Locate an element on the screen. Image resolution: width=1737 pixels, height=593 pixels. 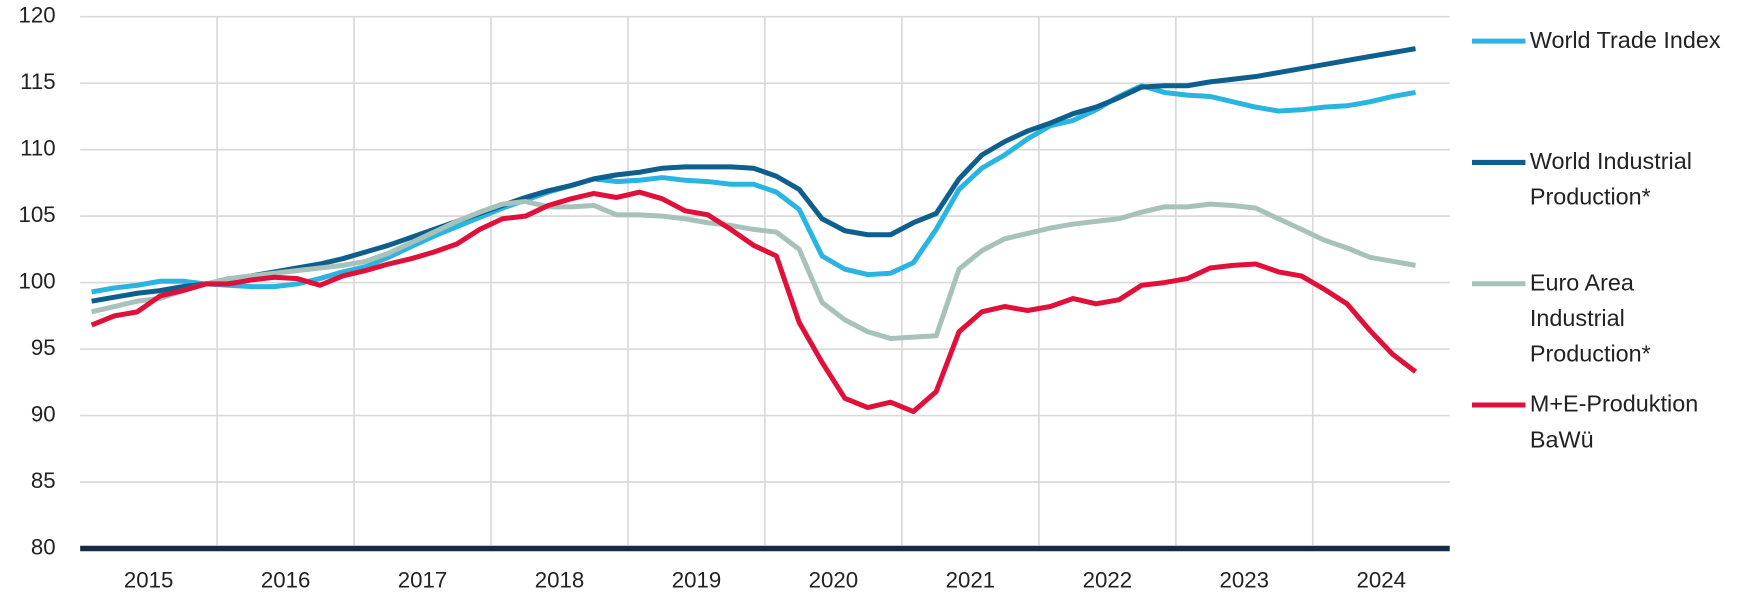
y-tick-label: 85 is located at coordinates (43, 480).